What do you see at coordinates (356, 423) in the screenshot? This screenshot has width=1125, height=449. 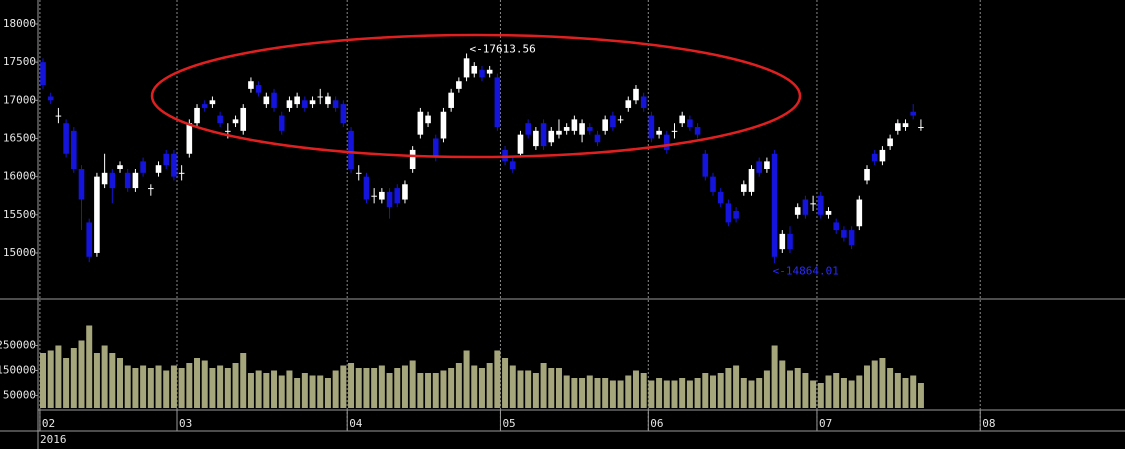 I see `x-tick-label: 04` at bounding box center [356, 423].